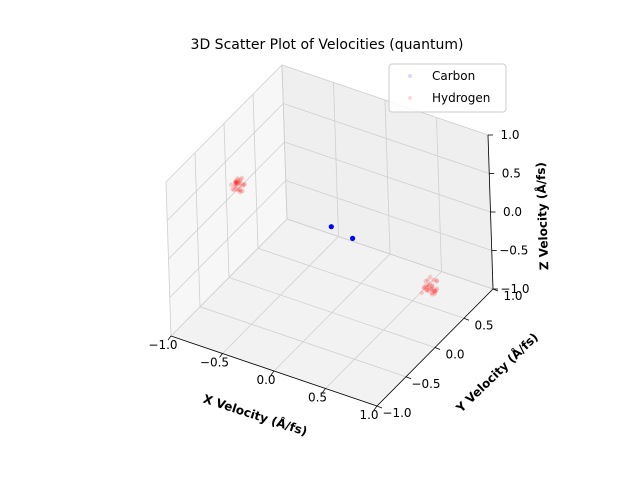 This screenshot has height=480, width=640. Describe the element at coordinates (410, 98) in the screenshot. I see `legend-marker-hydrogen` at that location.